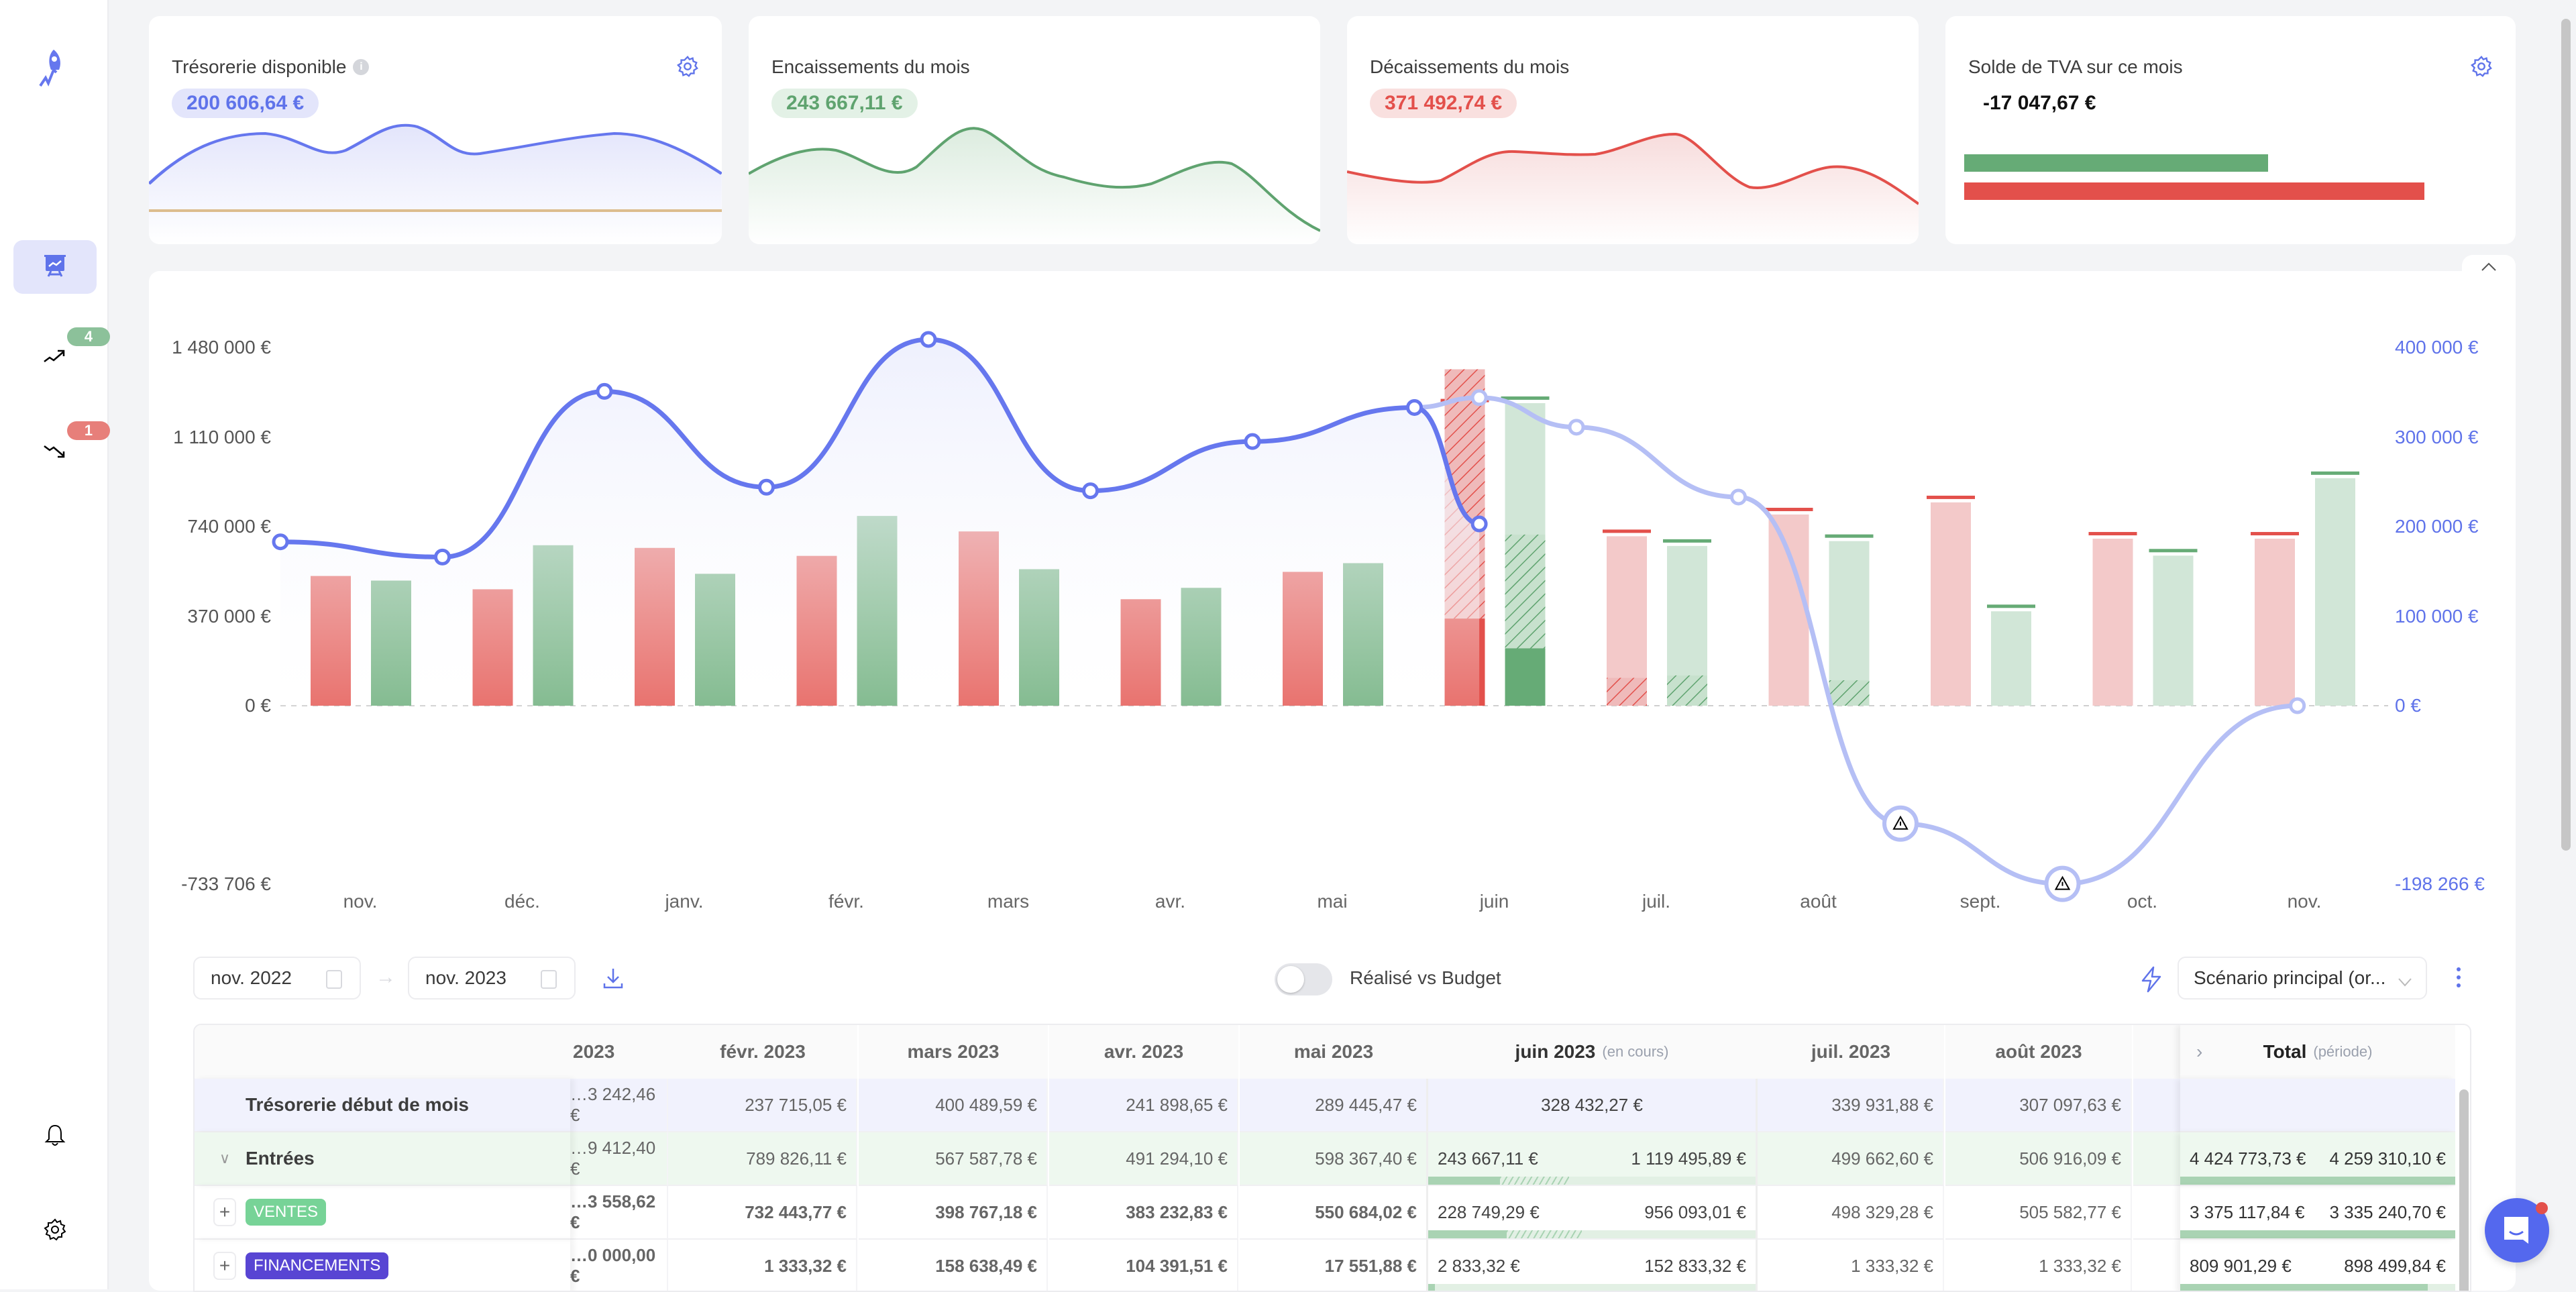 The image size is (2576, 1292). What do you see at coordinates (361, 67) in the screenshot?
I see `info-icon: i` at bounding box center [361, 67].